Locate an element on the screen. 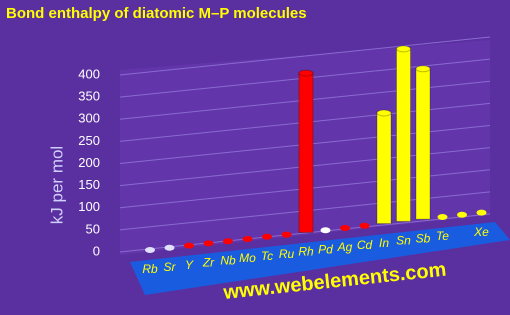  x-tick-label: Te is located at coordinates (442, 236).